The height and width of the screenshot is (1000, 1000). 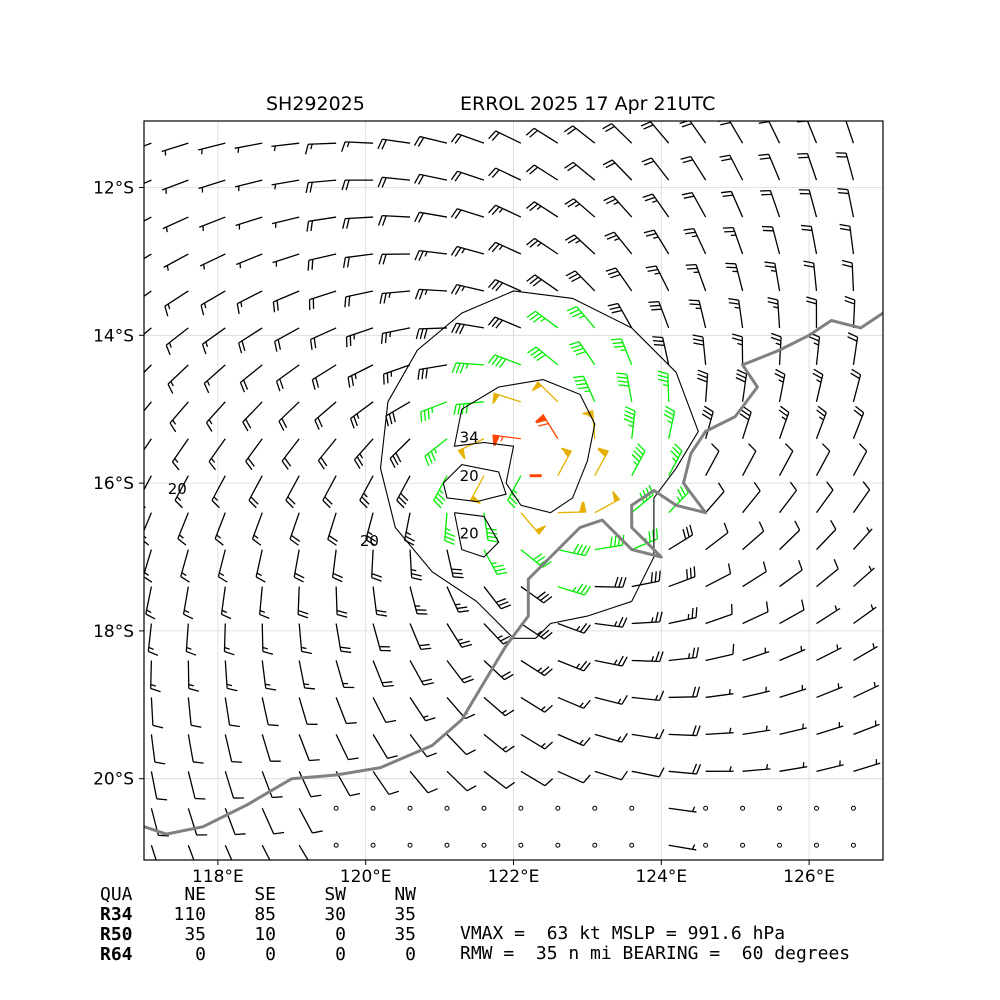 What do you see at coordinates (189, 914) in the screenshot?
I see `table-row-r34-ne: 110` at bounding box center [189, 914].